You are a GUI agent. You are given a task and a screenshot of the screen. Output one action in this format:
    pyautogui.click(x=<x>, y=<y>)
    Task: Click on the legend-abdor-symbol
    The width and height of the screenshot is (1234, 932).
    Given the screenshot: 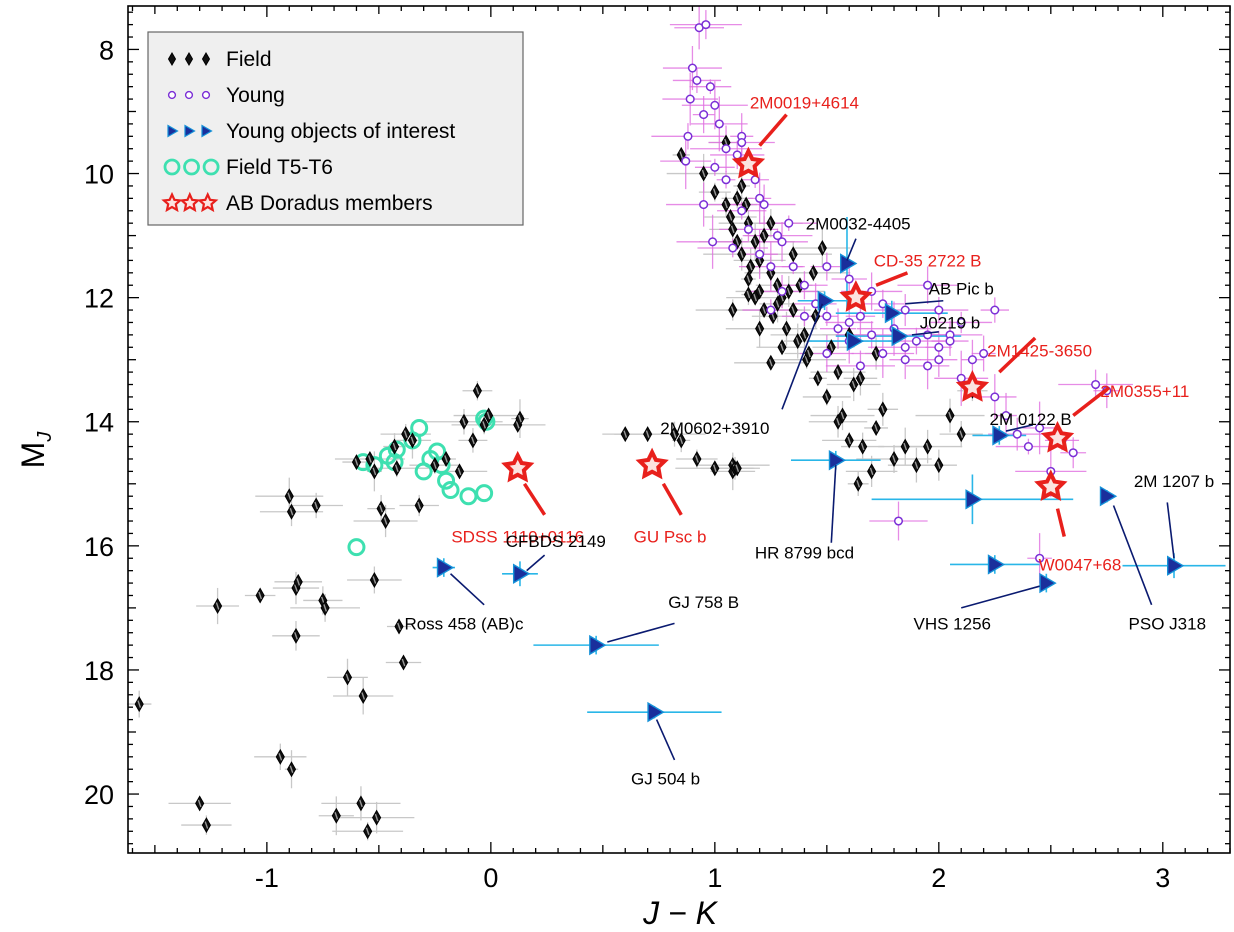 What is the action you would take?
    pyautogui.click(x=207, y=202)
    